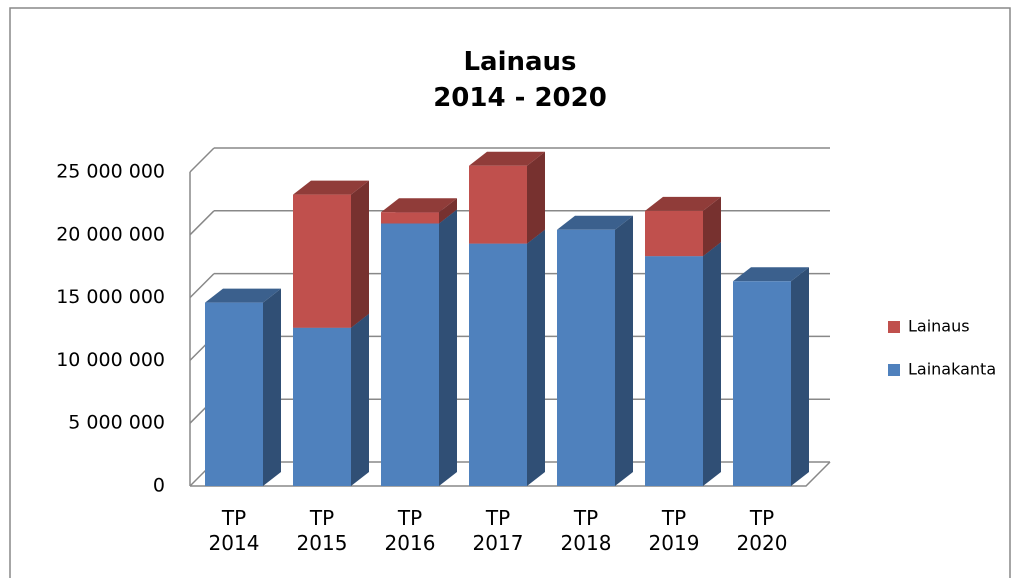 The width and height of the screenshot is (1017, 578). I want to click on x-tick-label: TP 2018, so click(586, 530).